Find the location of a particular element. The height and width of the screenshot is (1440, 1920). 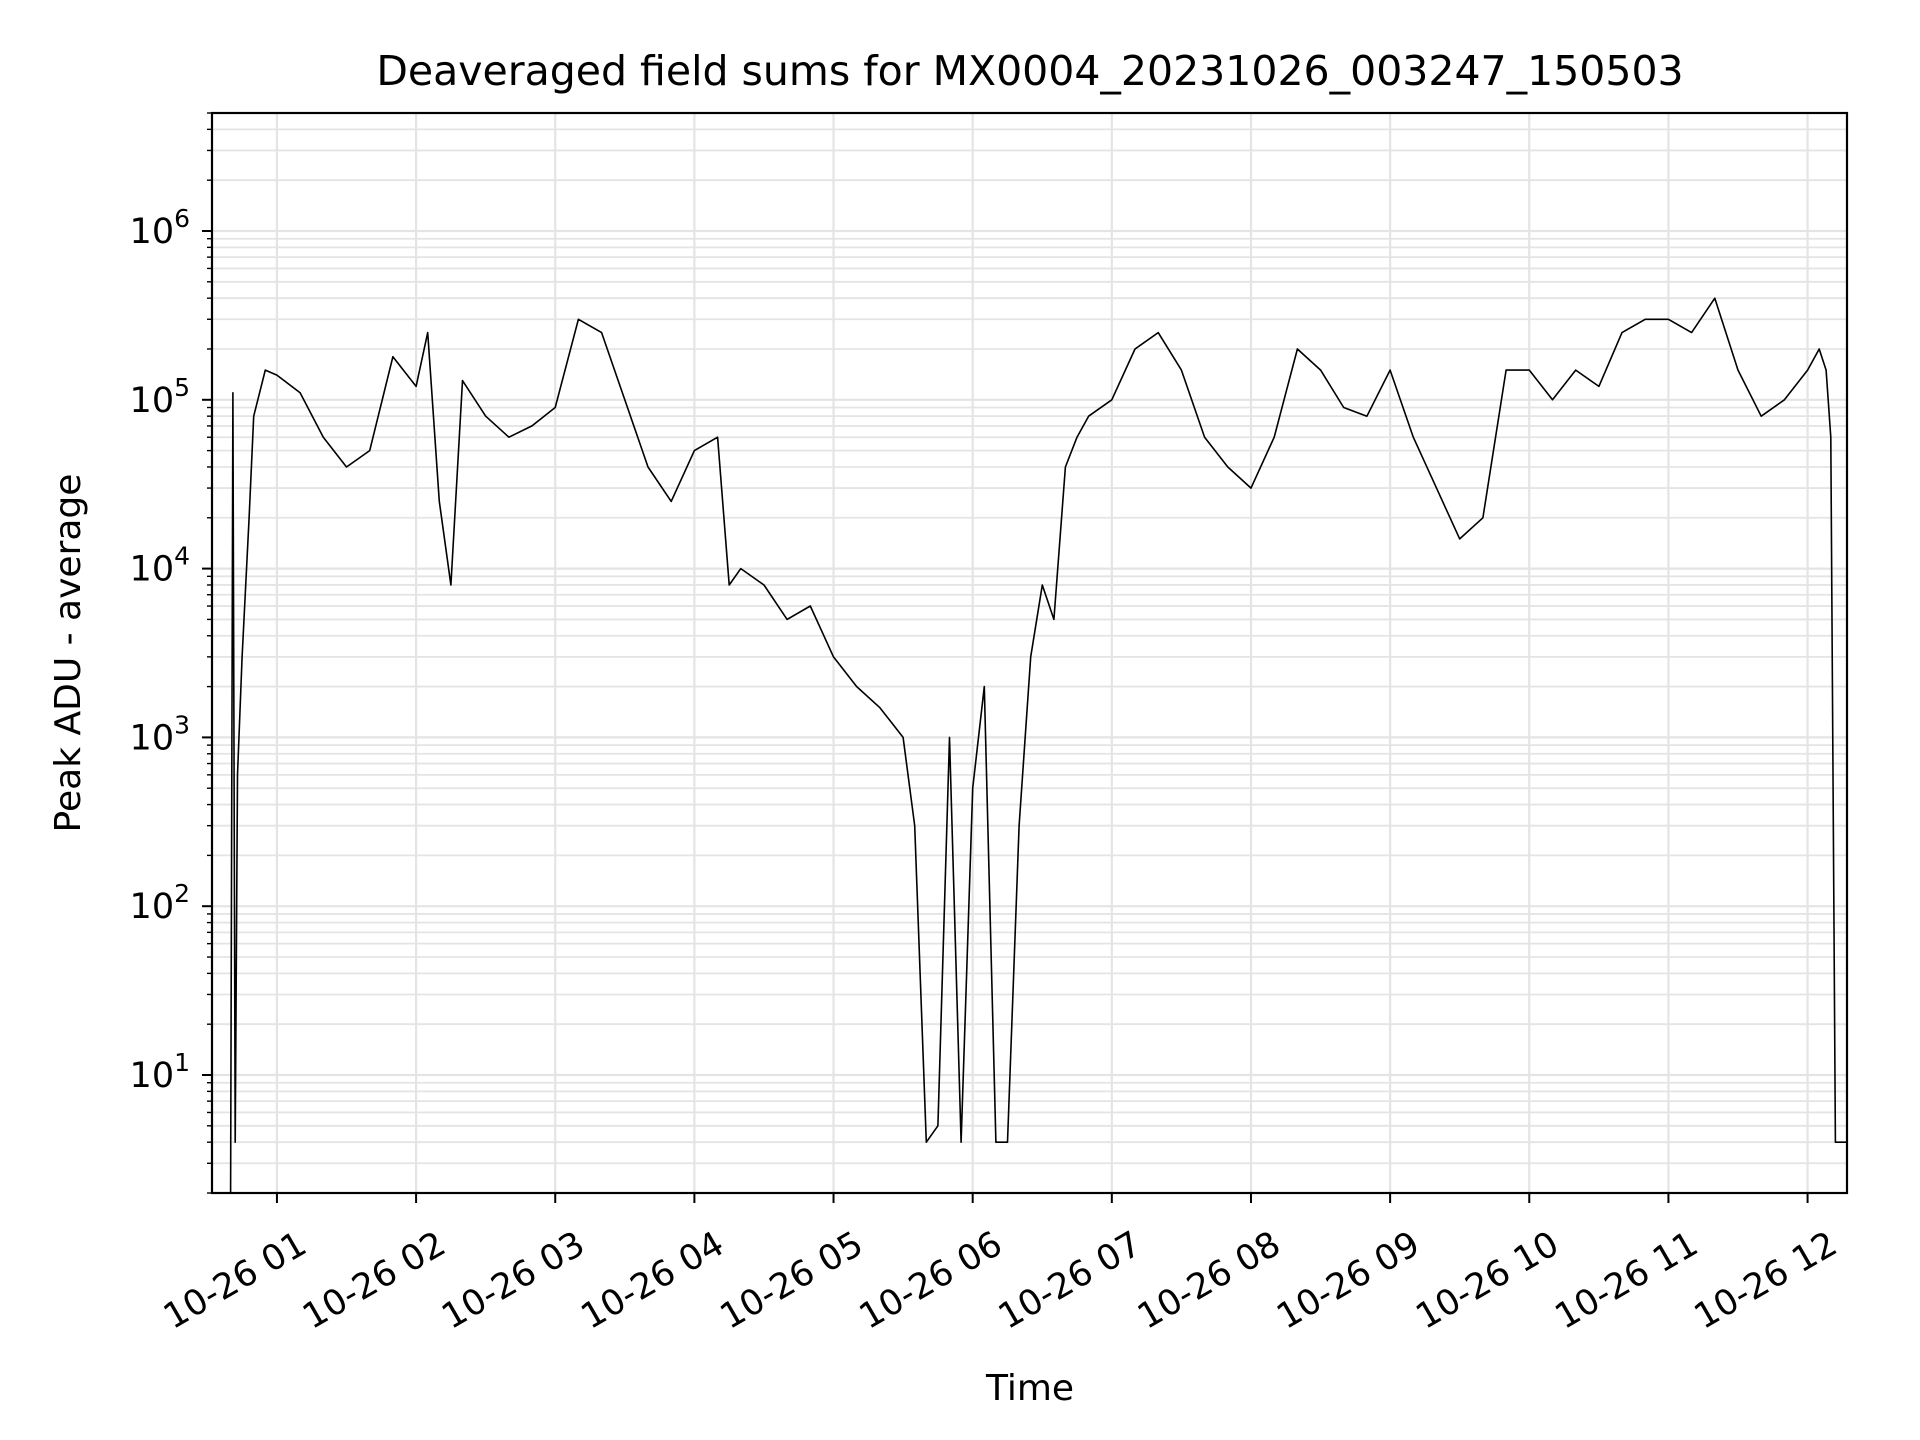

x-tick-label: 10-26 02 is located at coordinates (374, 1280).